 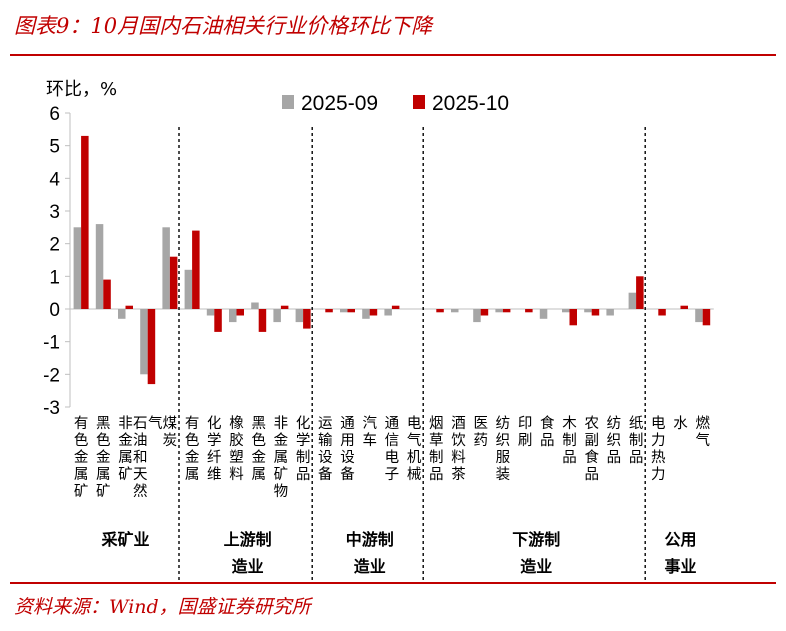 What do you see at coordinates (196, 269) in the screenshot?
I see `bar-2025-10-有色金属` at bounding box center [196, 269].